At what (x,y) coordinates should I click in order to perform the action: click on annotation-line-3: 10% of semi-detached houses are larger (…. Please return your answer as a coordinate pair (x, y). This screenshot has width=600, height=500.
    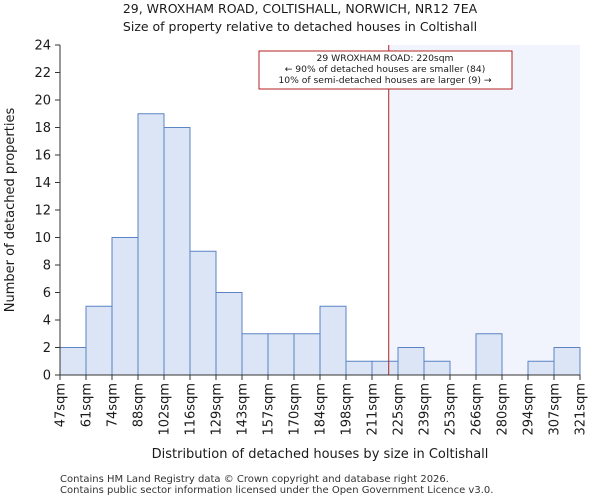
    Looking at the image, I should click on (384, 80).